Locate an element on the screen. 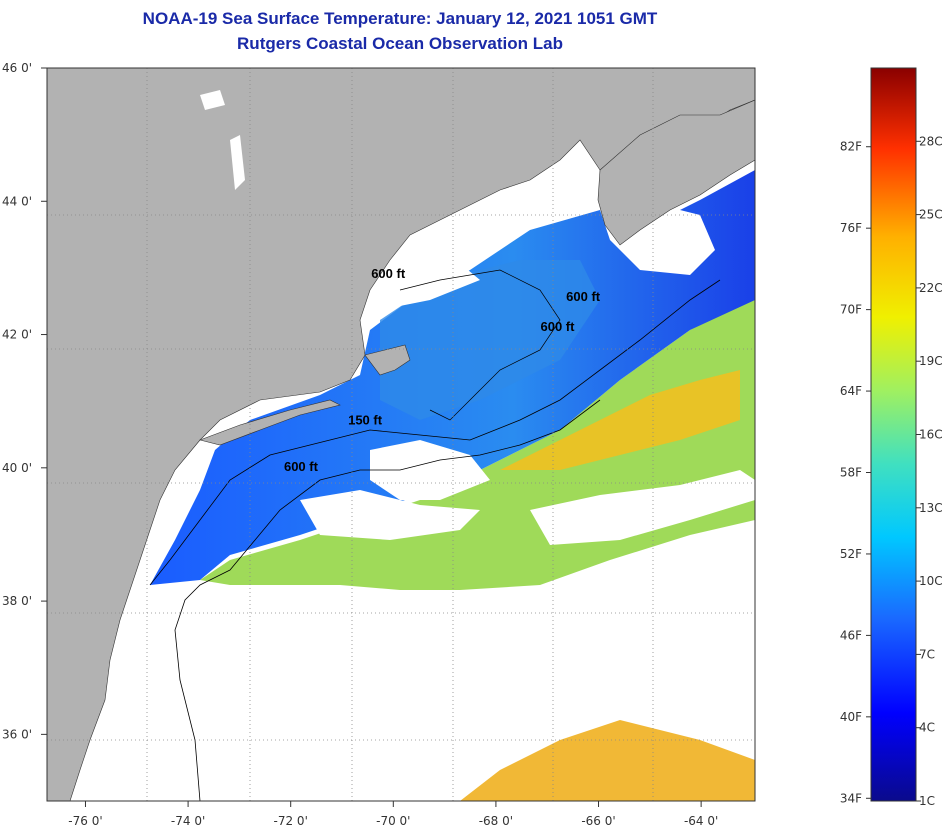 Image resolution: width=944 pixels, height=832 pixels. colorbar-f-label: 58F is located at coordinates (851, 473).